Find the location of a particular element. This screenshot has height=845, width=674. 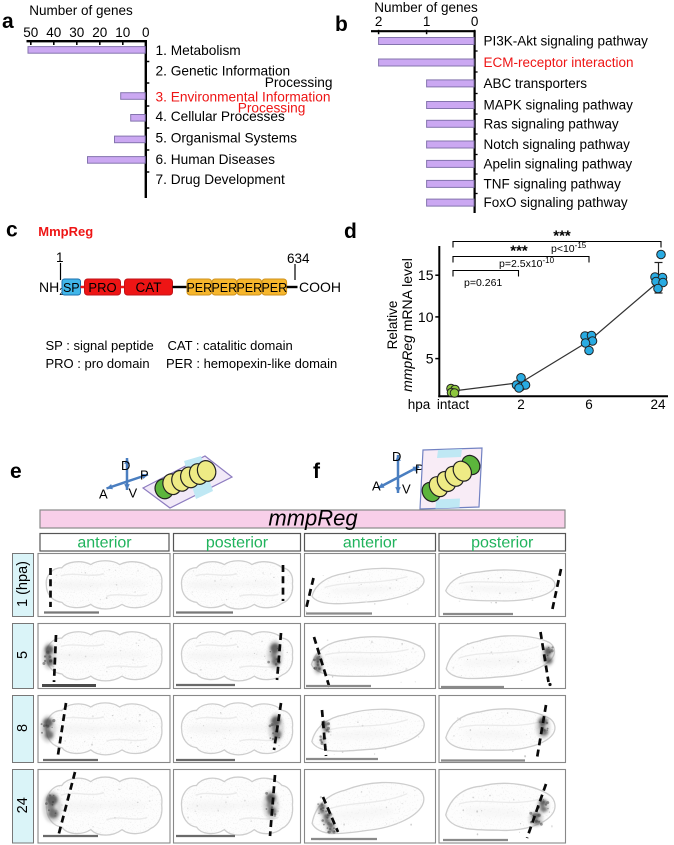

svg-text: c is located at coordinates (12, 230).